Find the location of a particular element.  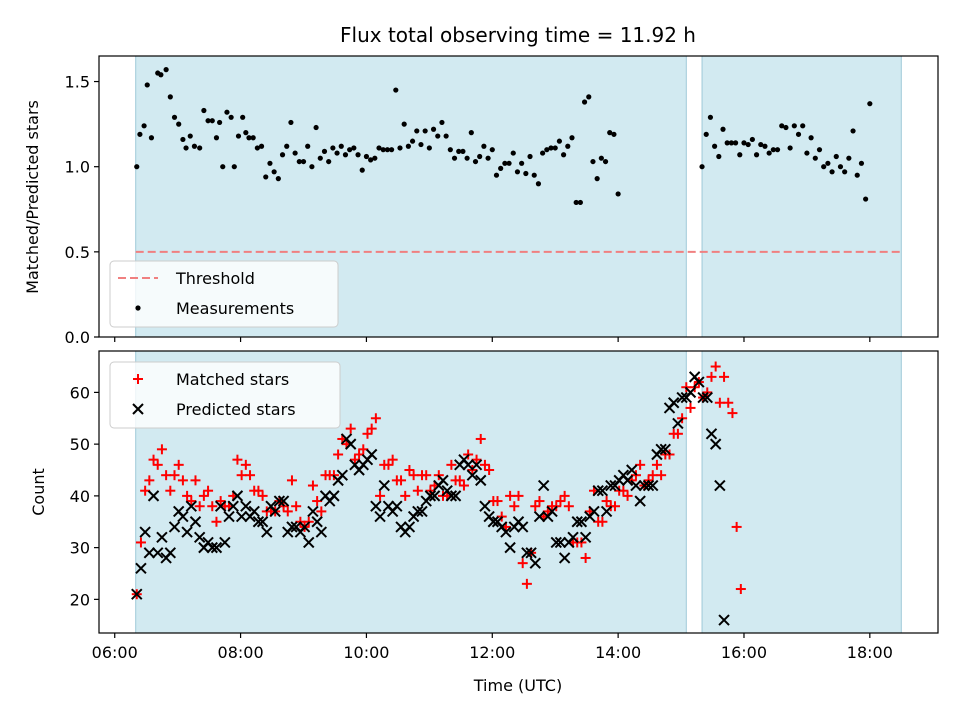

legend-measurement-handle is located at coordinates (138, 308).